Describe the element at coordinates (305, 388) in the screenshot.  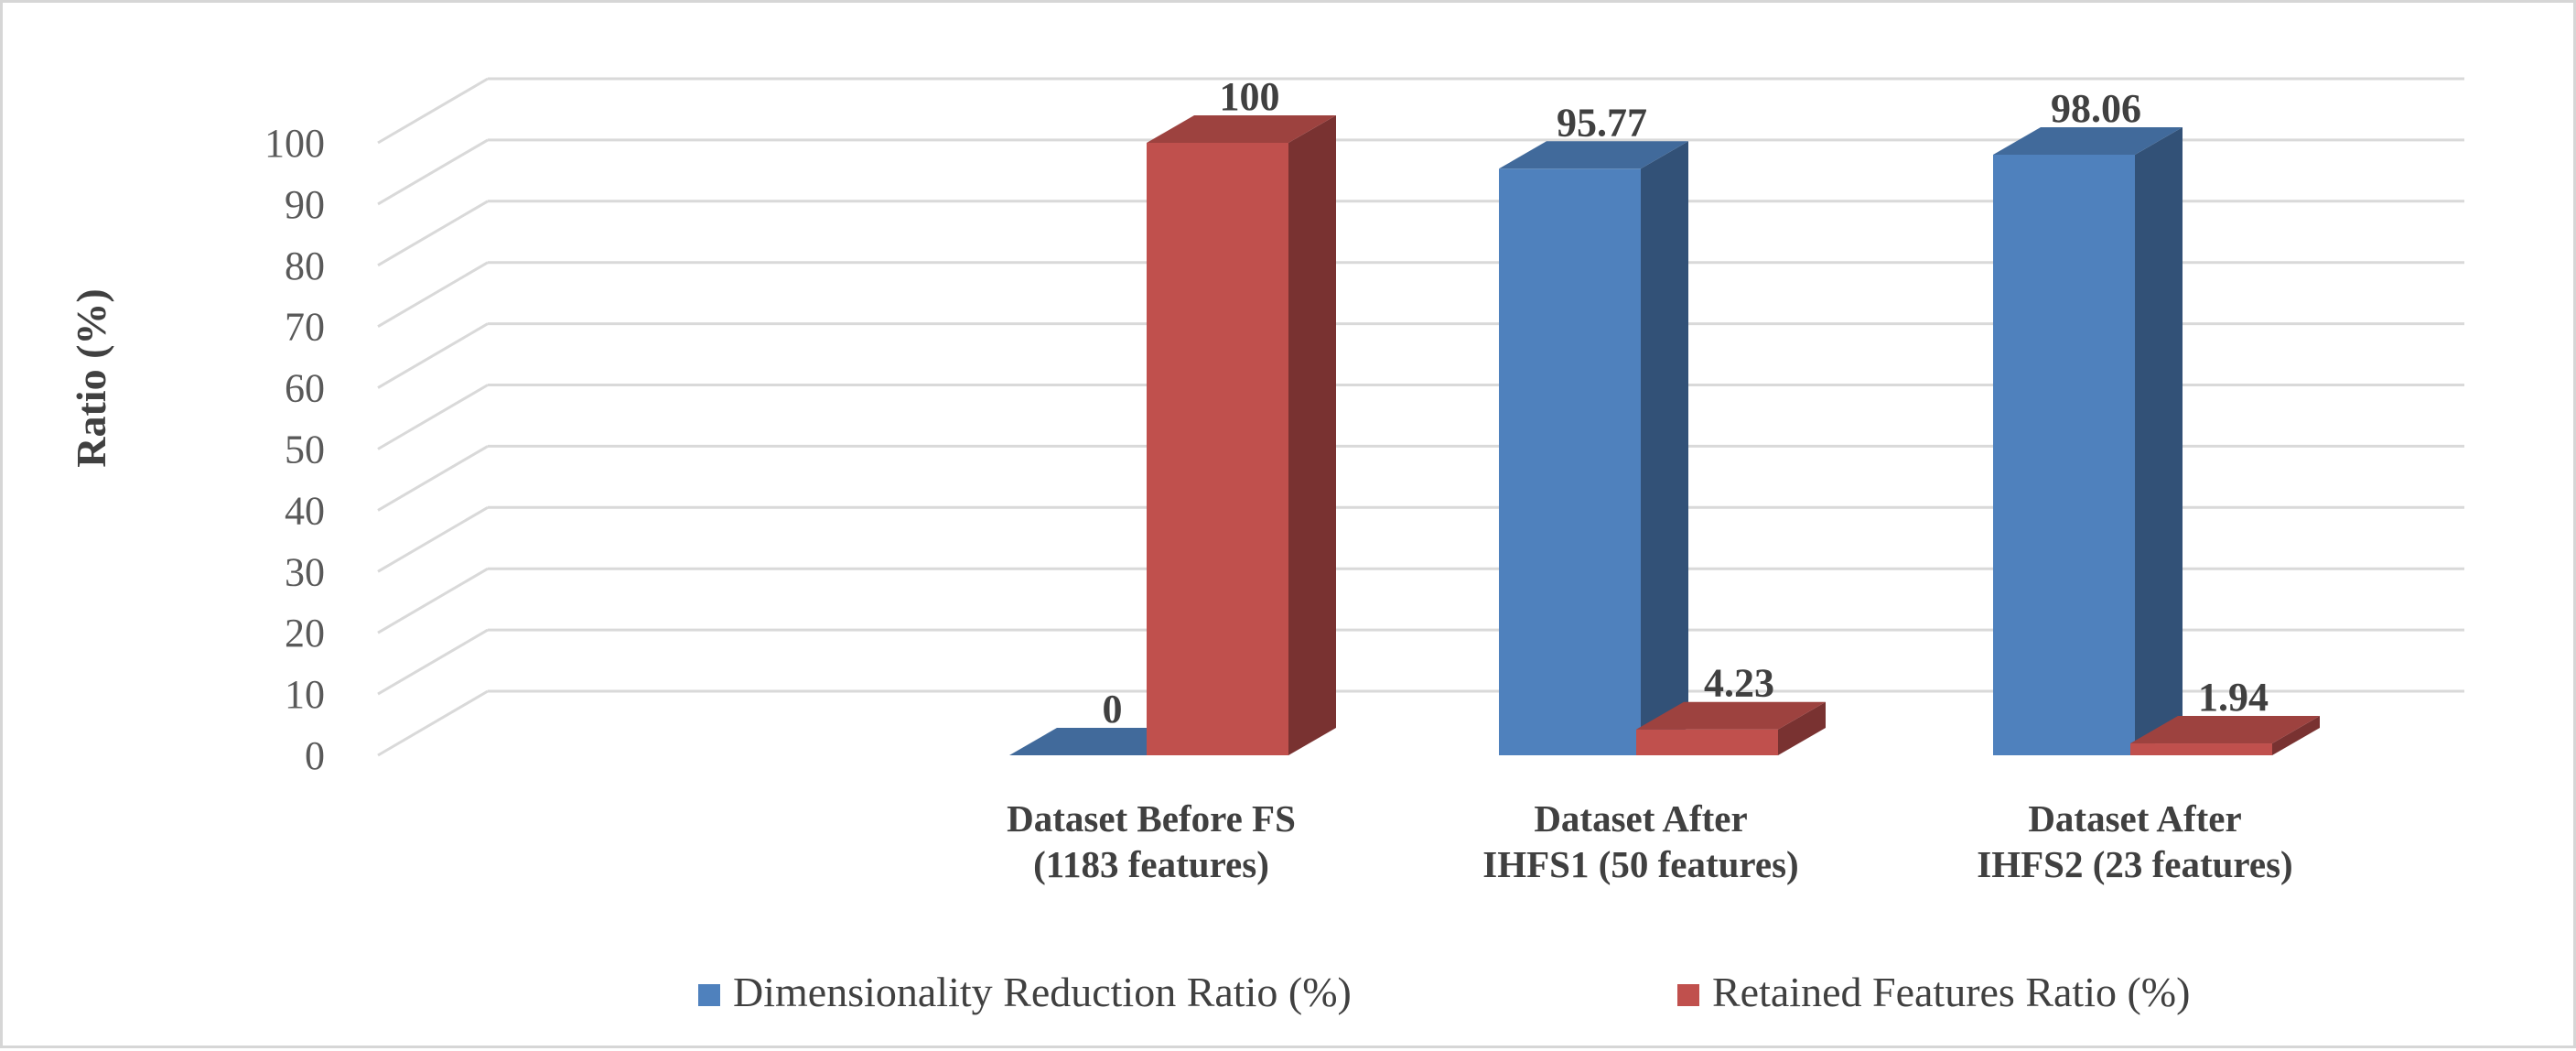
I see `y-tick-label: 60` at that location.